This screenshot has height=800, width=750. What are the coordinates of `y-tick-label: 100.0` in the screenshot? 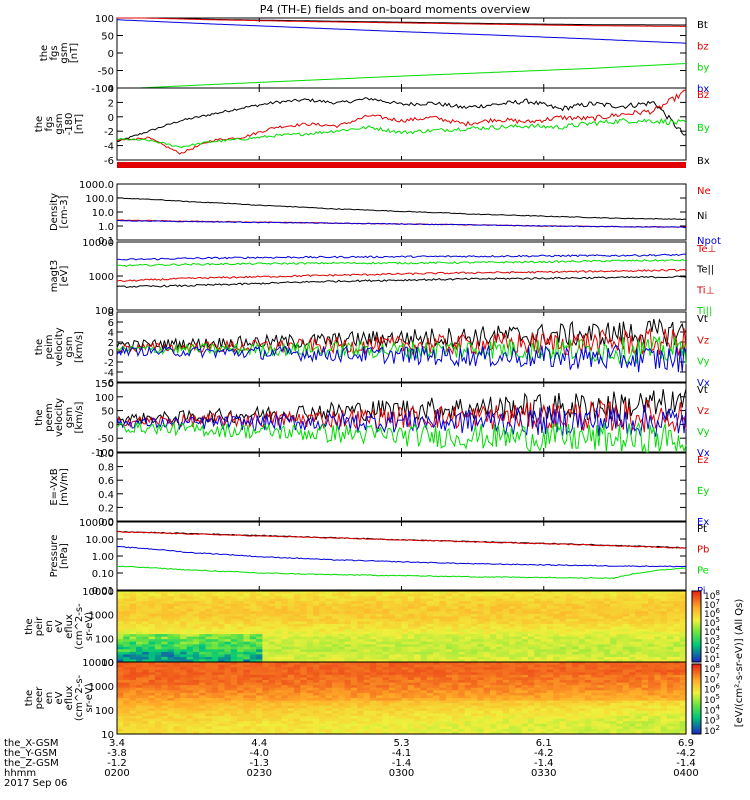 It's located at (99, 199).